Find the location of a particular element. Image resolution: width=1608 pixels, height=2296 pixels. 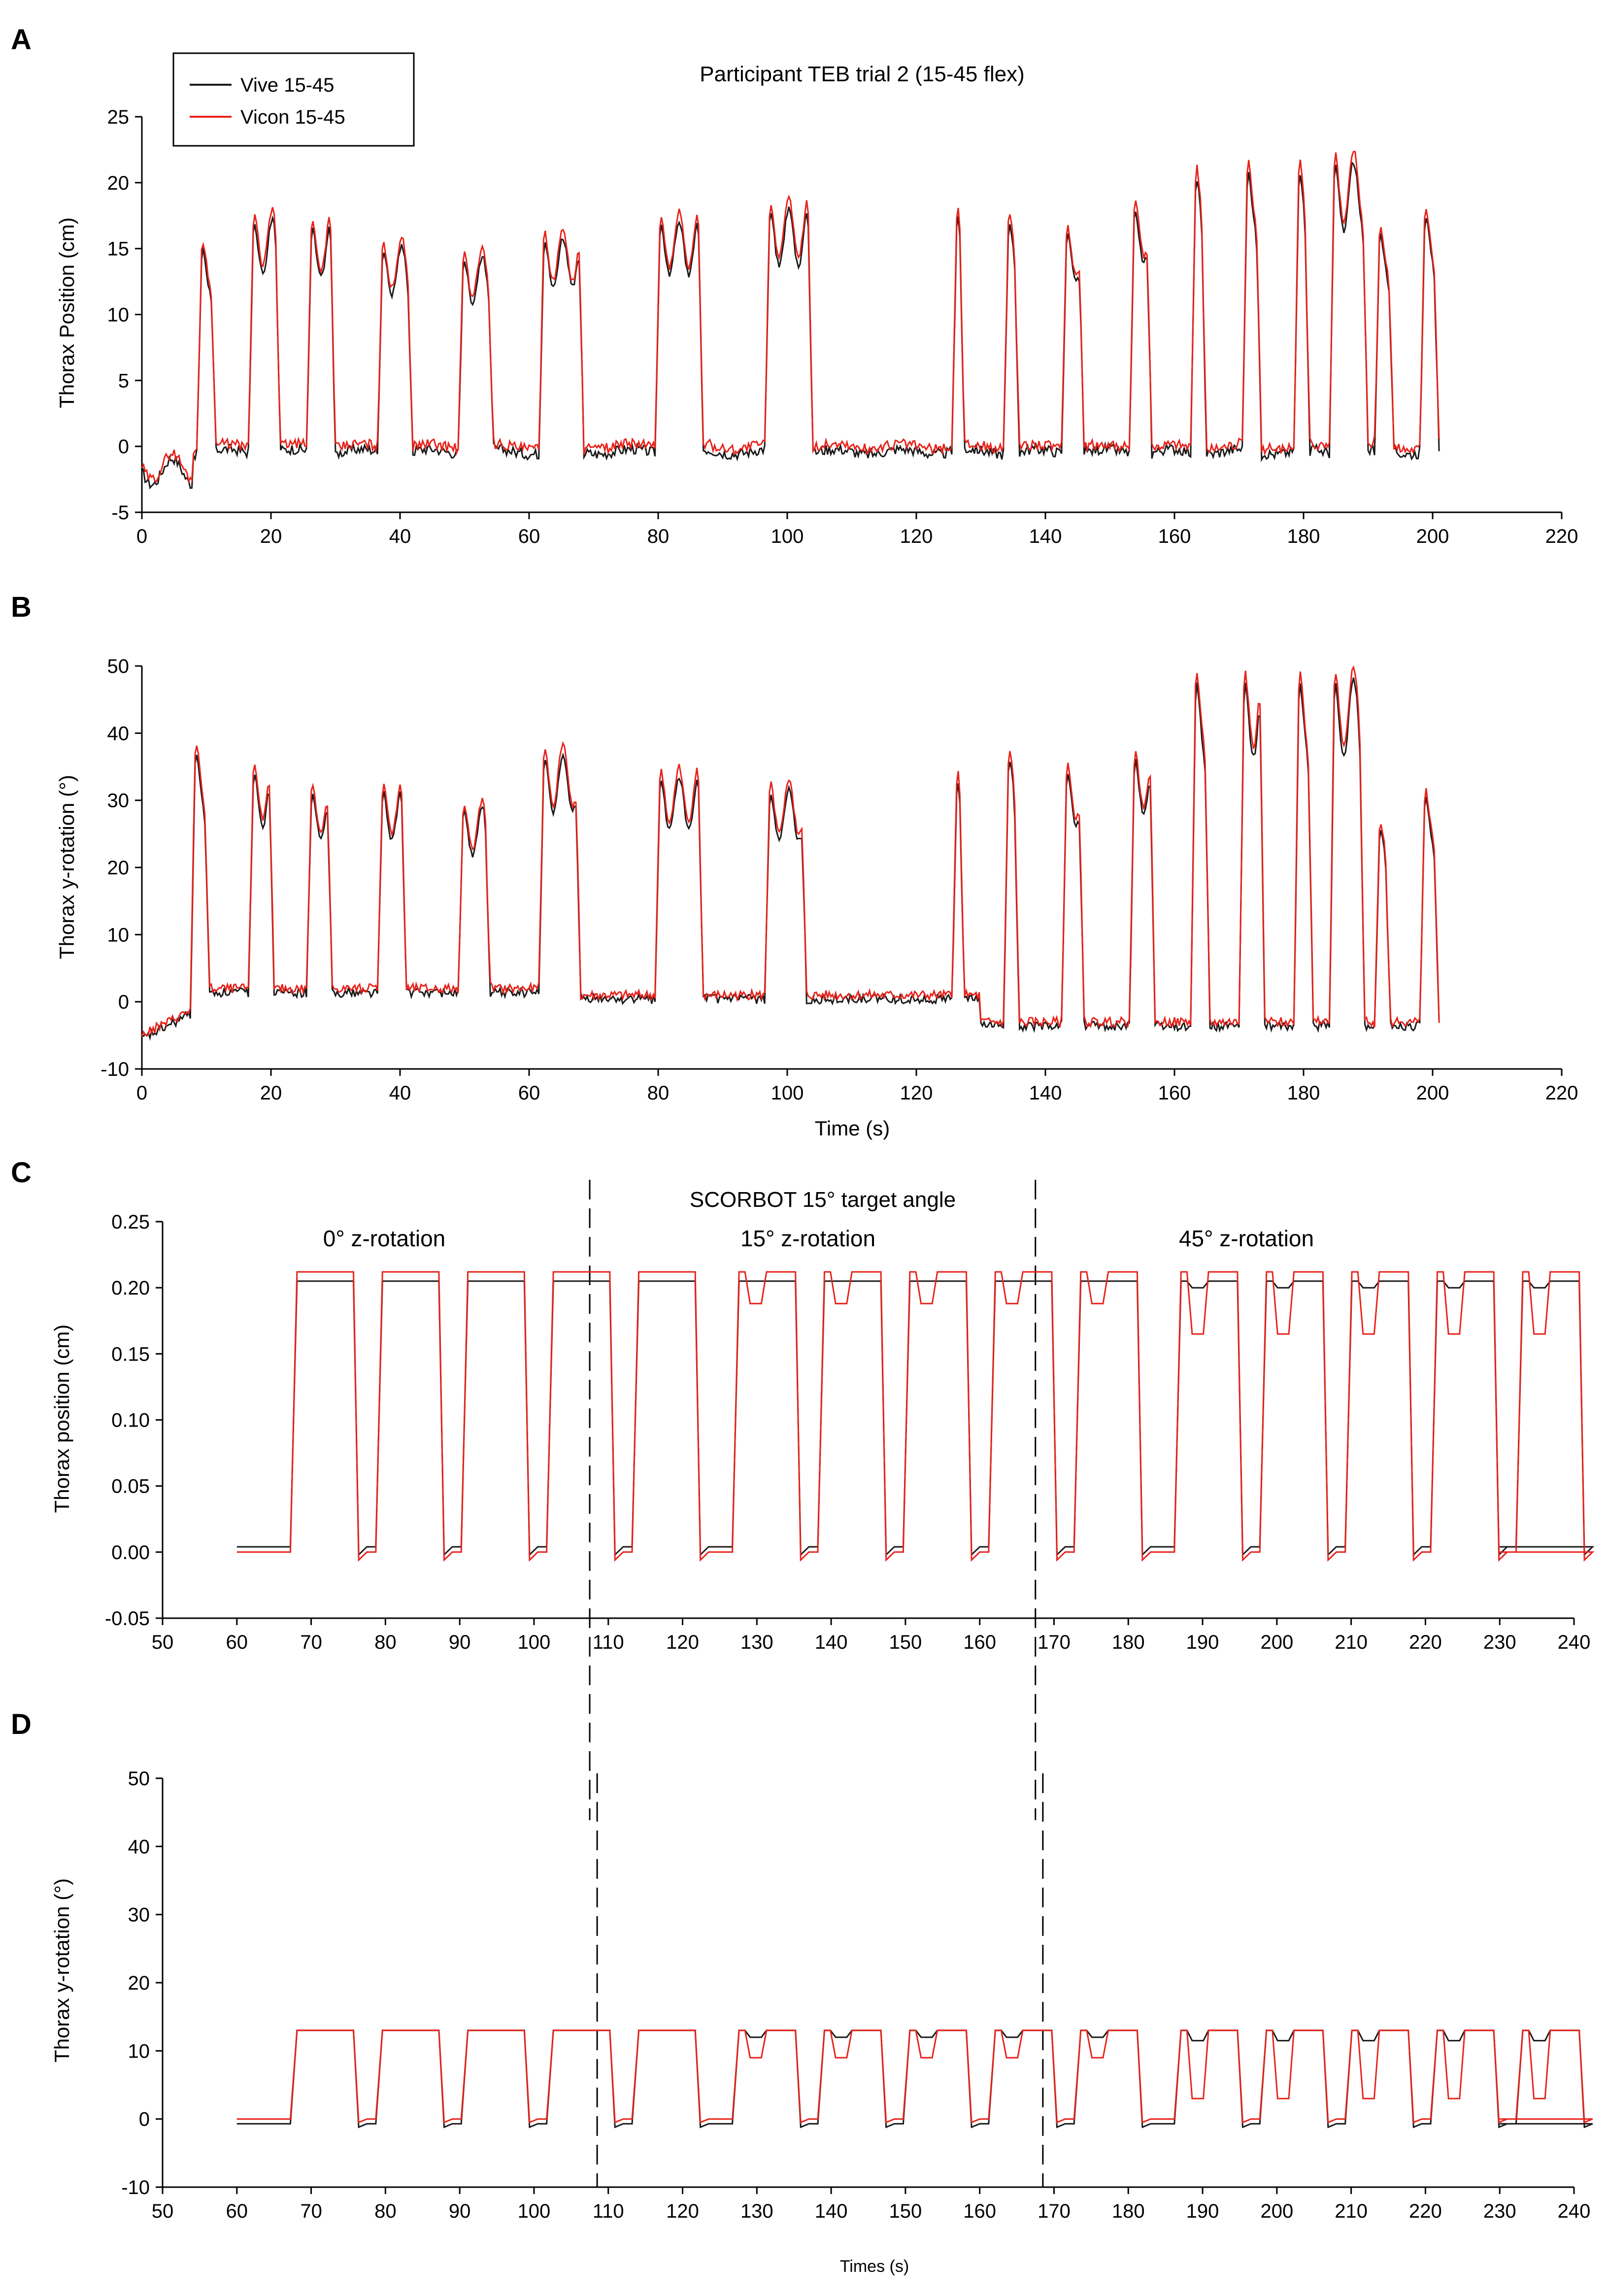

y-tick-label: 0.00 is located at coordinates (130, 1553).